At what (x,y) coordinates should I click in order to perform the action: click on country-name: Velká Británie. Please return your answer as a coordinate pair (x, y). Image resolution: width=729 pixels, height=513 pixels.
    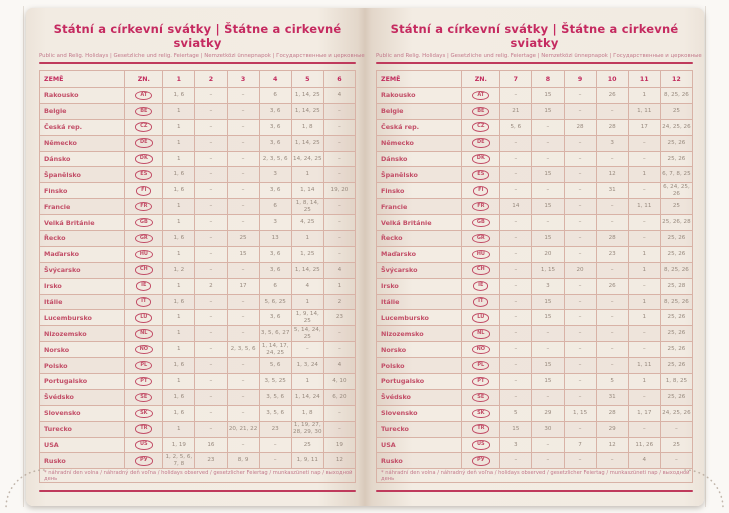
    Looking at the image, I should click on (82, 223).